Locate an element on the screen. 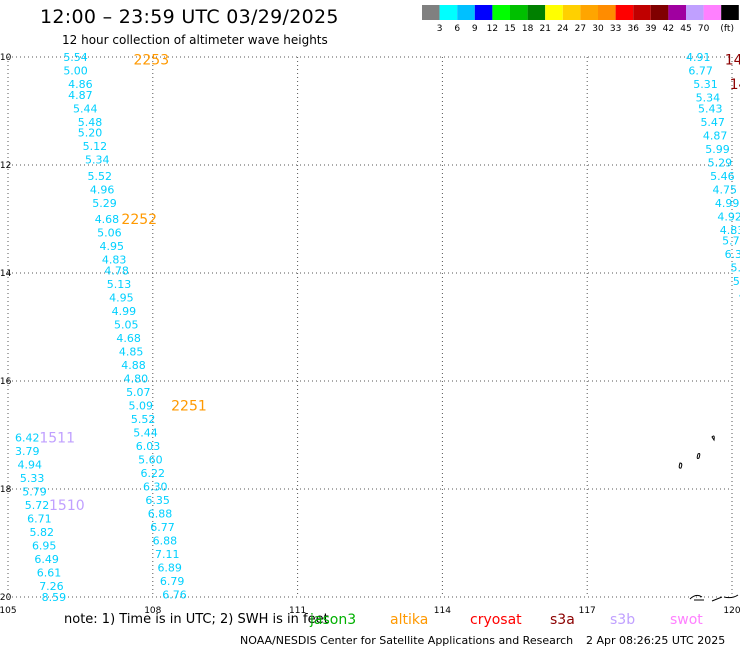 The image size is (740, 650). wave-height-point: 5.46 is located at coordinates (722, 176).